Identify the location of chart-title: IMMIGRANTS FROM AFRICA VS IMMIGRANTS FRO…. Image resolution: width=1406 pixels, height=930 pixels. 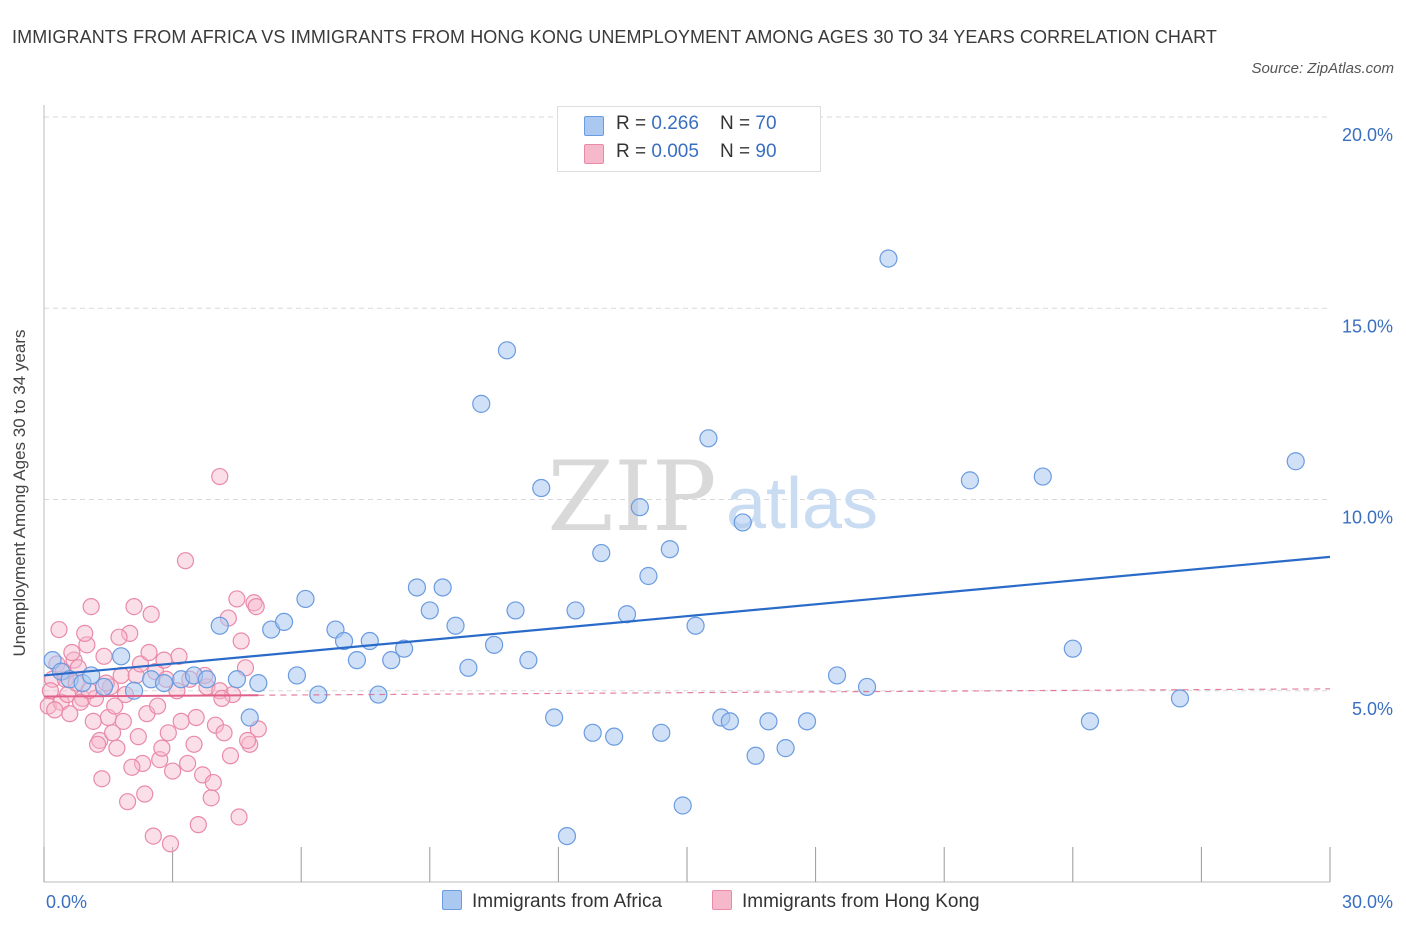
(614, 37).